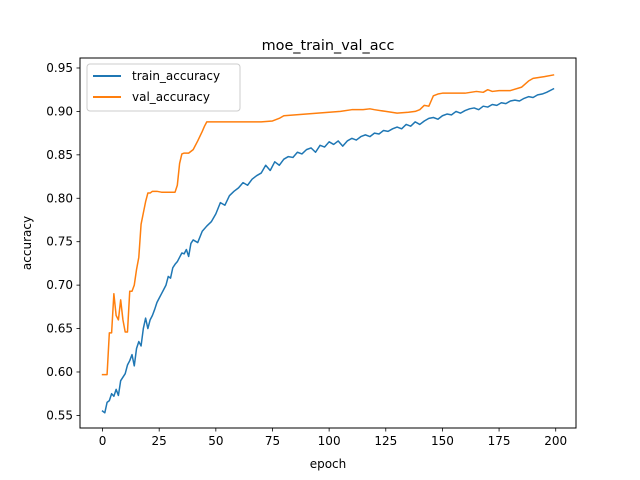 This screenshot has width=640, height=480. Describe the element at coordinates (328, 46) in the screenshot. I see `chart-title: moe_train_val_acc` at that location.